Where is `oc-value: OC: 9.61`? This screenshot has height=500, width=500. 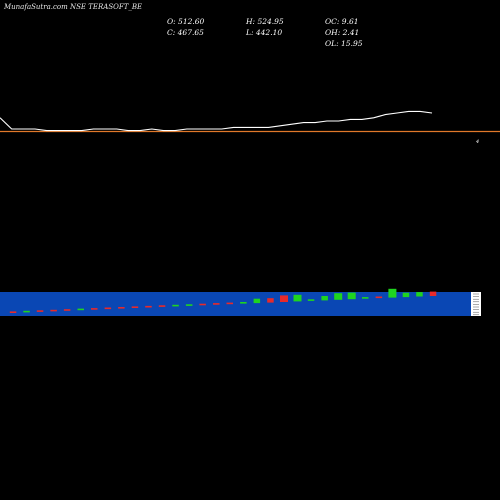 oc-value: OC: 9.61 is located at coordinates (342, 21).